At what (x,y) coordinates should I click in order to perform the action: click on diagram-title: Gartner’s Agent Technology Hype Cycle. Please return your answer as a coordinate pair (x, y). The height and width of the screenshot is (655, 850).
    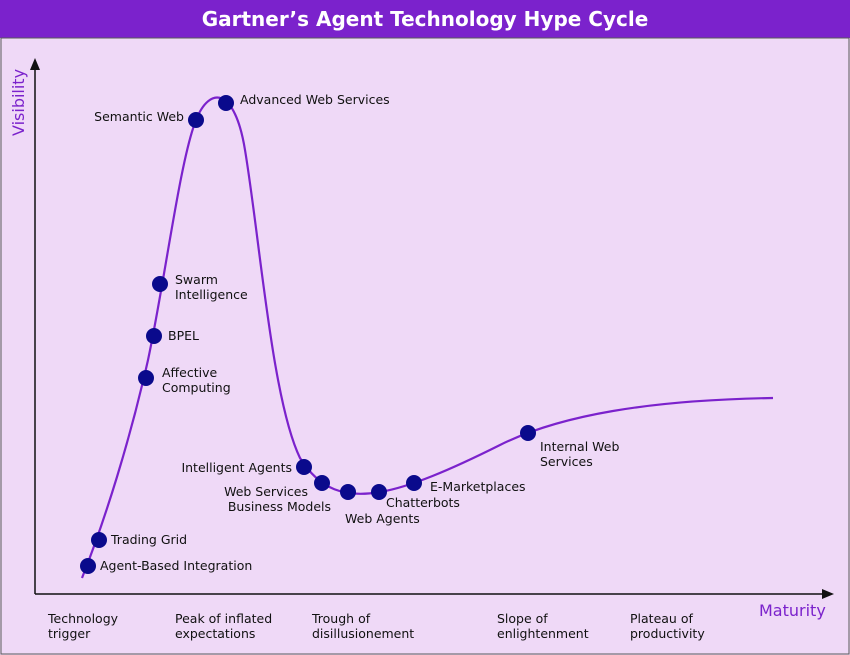
    Looking at the image, I should click on (425, 19).